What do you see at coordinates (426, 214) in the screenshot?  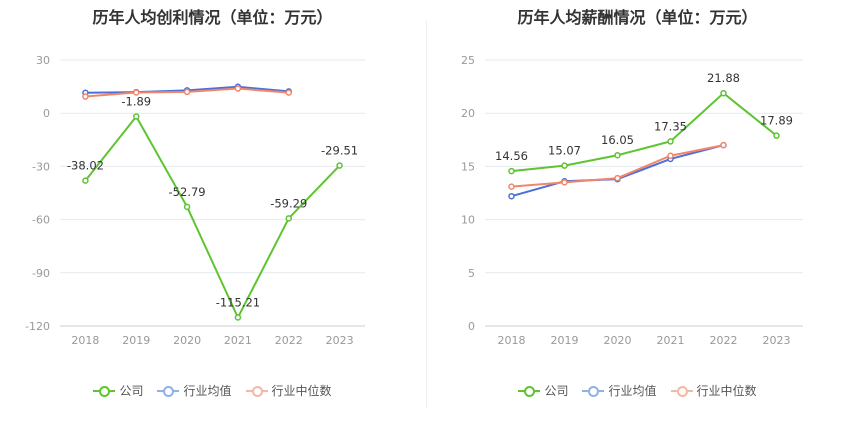 I see `panel-divider` at bounding box center [426, 214].